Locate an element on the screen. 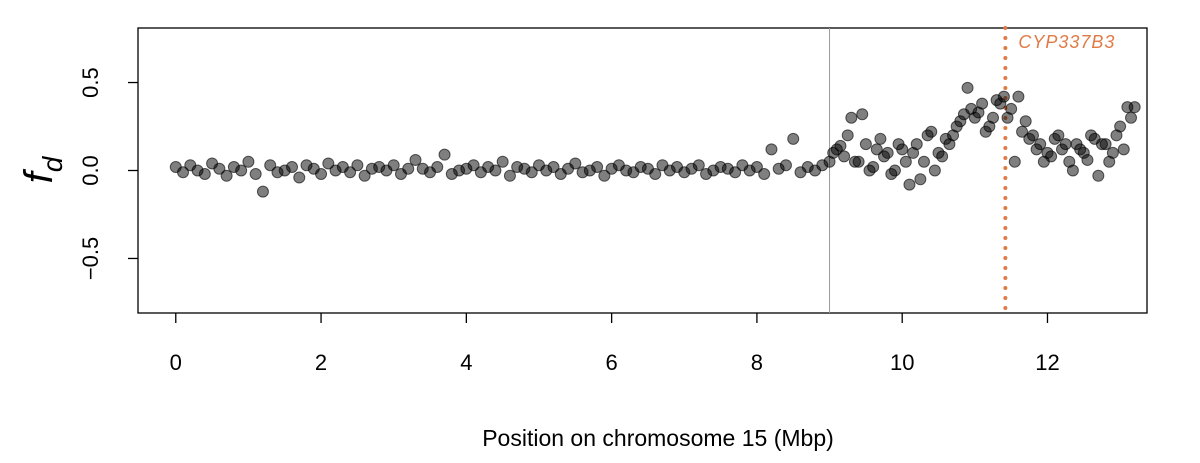  x-tick-label: 8 is located at coordinates (757, 362).